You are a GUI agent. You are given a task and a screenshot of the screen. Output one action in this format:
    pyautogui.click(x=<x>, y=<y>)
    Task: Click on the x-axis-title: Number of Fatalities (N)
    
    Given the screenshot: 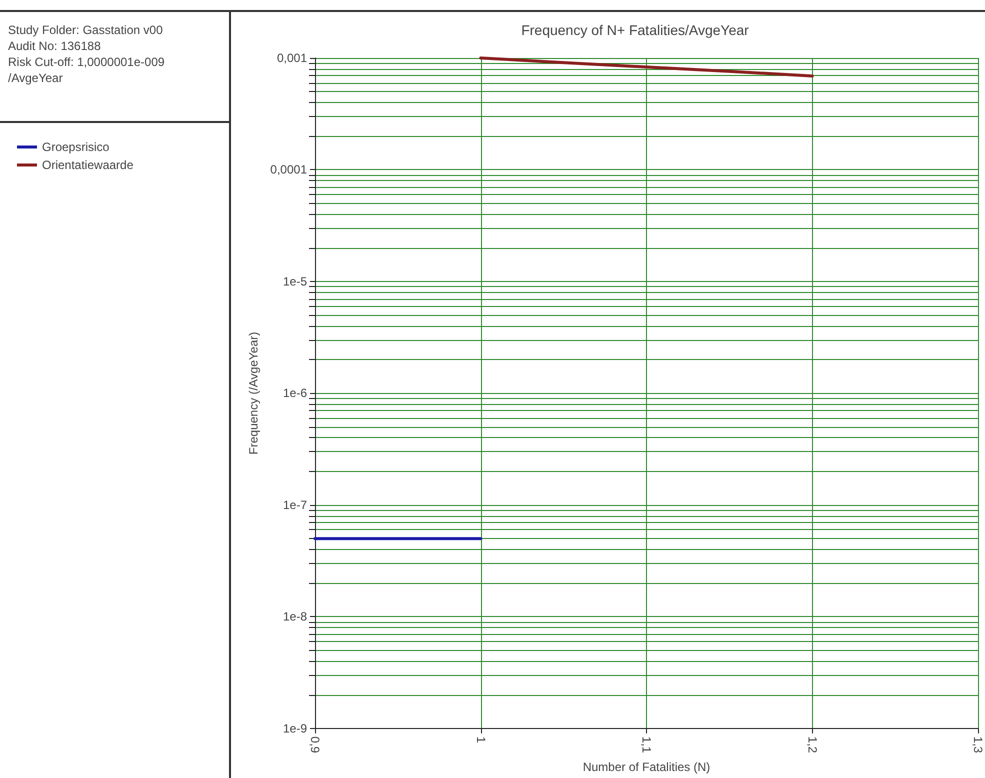 What is the action you would take?
    pyautogui.click(x=646, y=767)
    